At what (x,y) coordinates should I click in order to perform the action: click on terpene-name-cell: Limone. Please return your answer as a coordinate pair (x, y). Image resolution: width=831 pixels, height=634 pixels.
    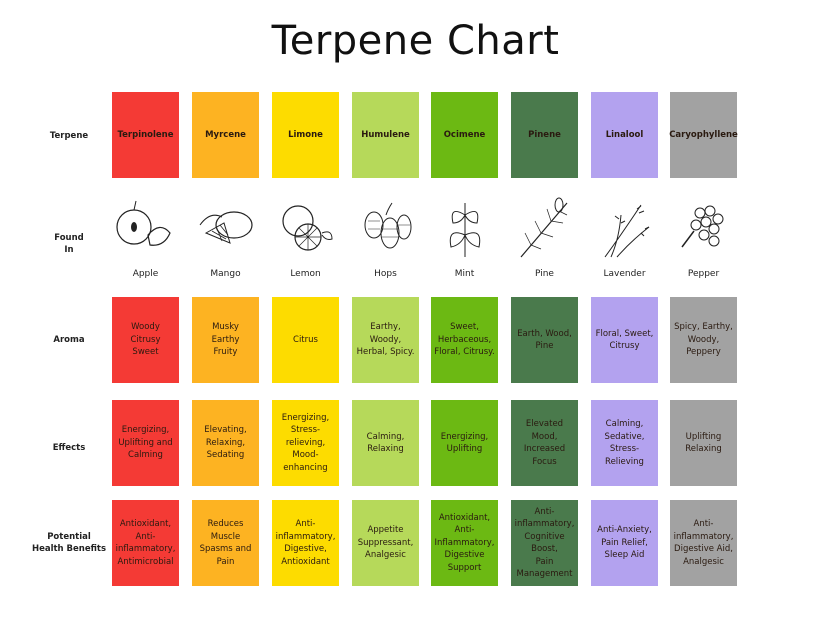
    Looking at the image, I should click on (305, 135).